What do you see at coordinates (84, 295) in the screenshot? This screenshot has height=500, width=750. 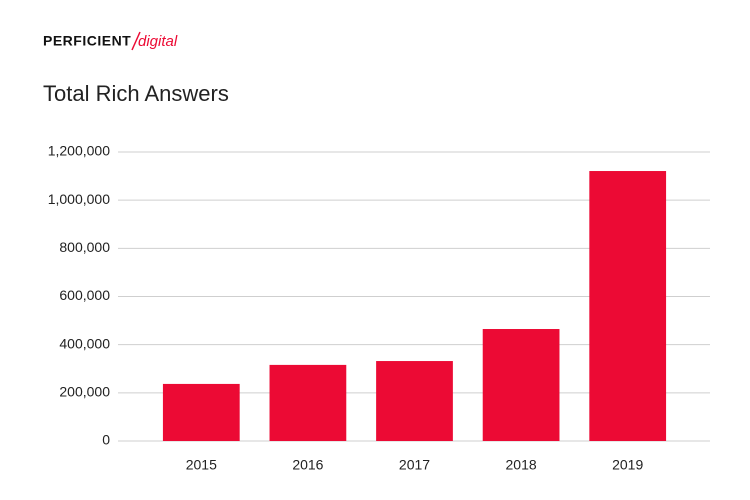 I see `y-tick-label: 600,000` at bounding box center [84, 295].